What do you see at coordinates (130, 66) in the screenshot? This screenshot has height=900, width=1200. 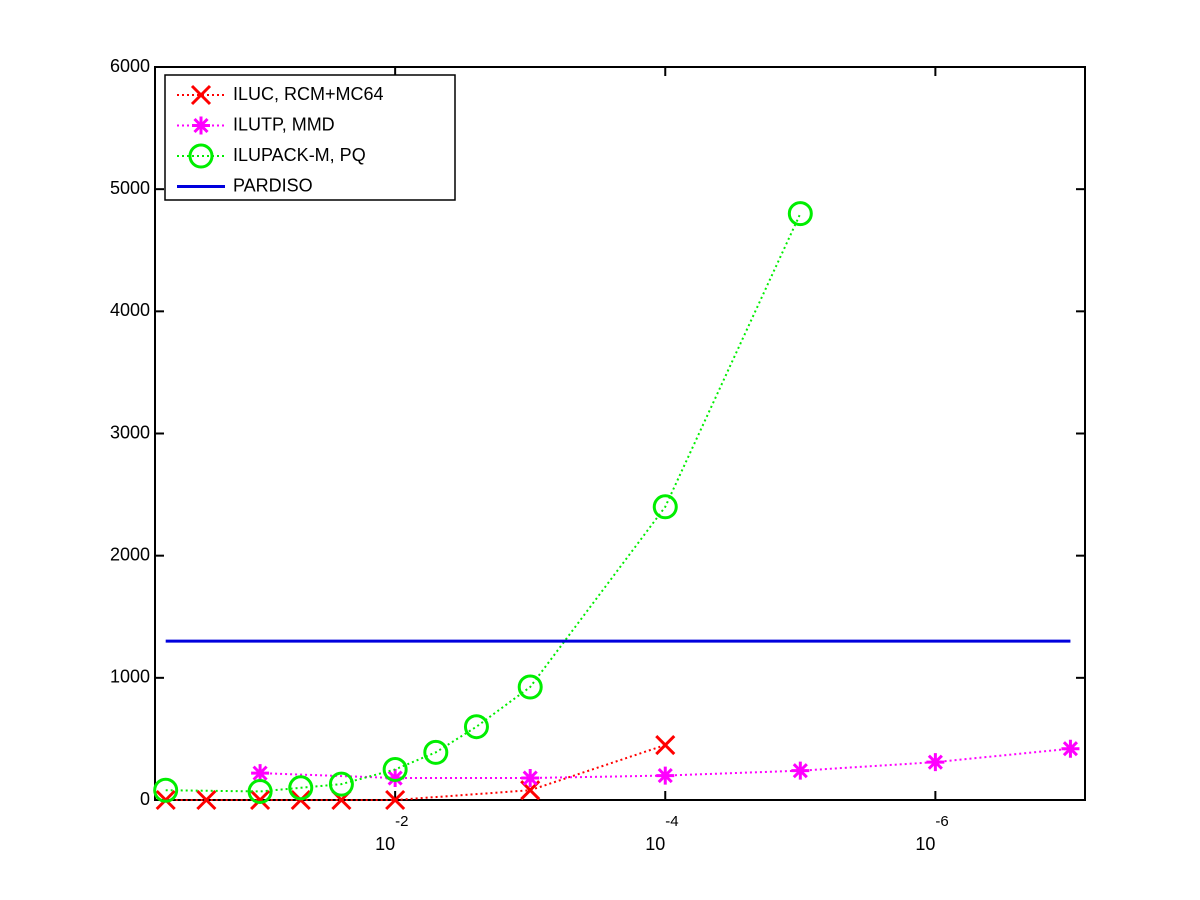 I see `y-tick-label: 6000` at bounding box center [130, 66].